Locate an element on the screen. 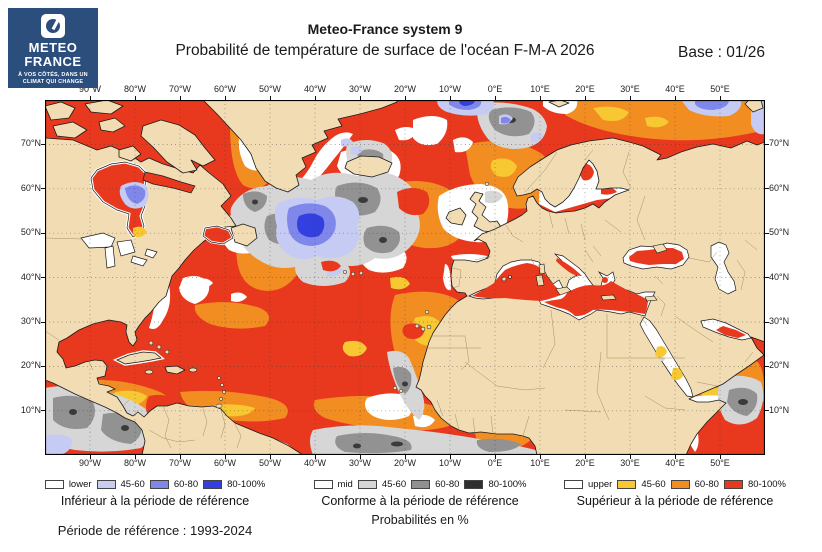 The height and width of the screenshot is (552, 822). axis-label-lon-top: 30°E is located at coordinates (630, 89).